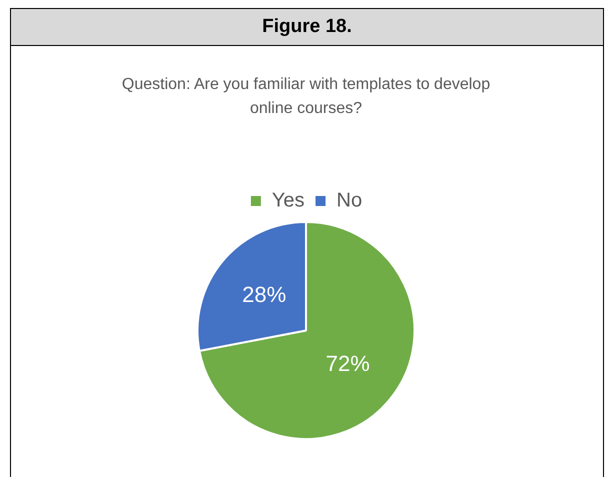  I want to click on chart-title: Figure 18., so click(307, 27).